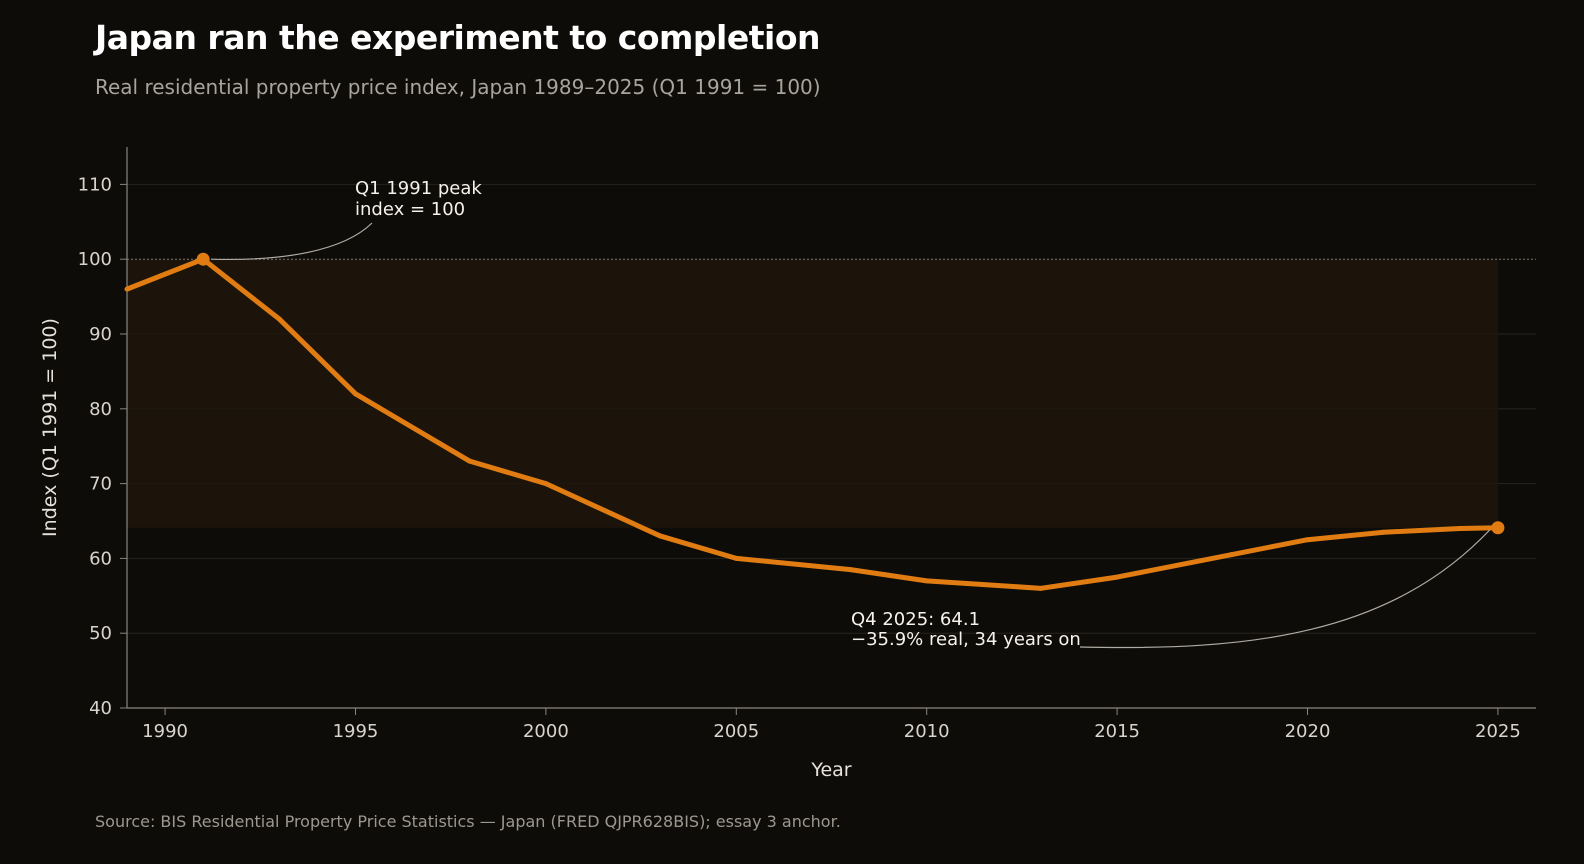 This screenshot has width=1584, height=864. What do you see at coordinates (50, 427) in the screenshot?
I see `y-axis-title: Index (Q1 1991 = 100)` at bounding box center [50, 427].